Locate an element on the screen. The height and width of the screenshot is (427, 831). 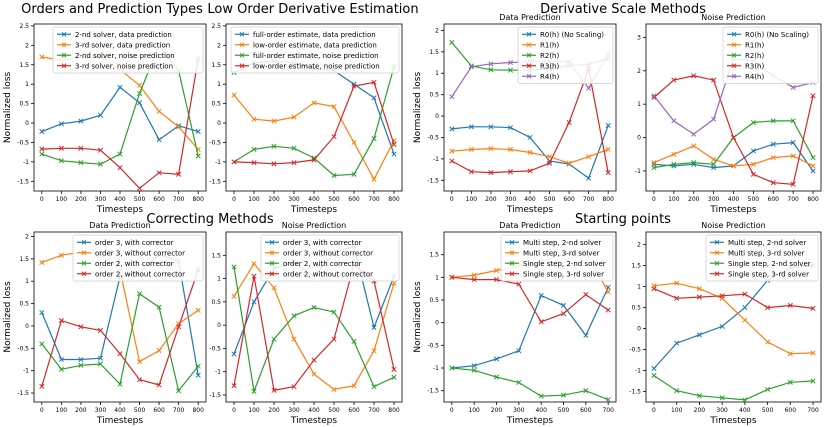
legend-entry: R0(h) (No Scaling) is located at coordinates (777, 35).